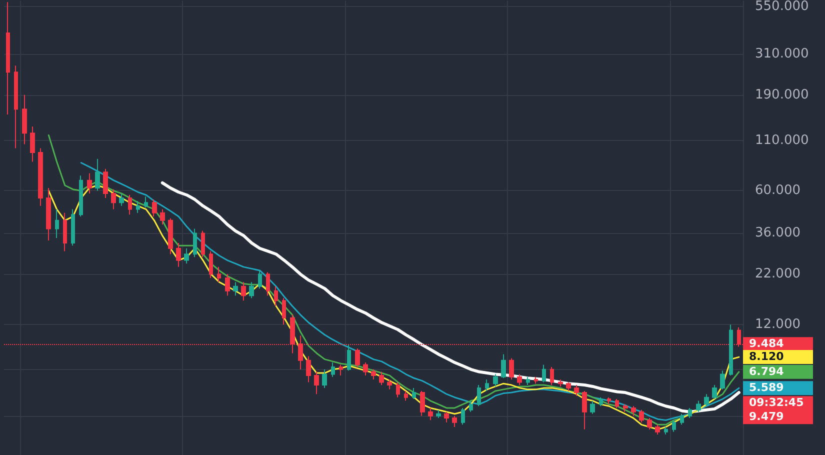 The width and height of the screenshot is (825, 455). I want to click on text: 9.479, so click(766, 417).